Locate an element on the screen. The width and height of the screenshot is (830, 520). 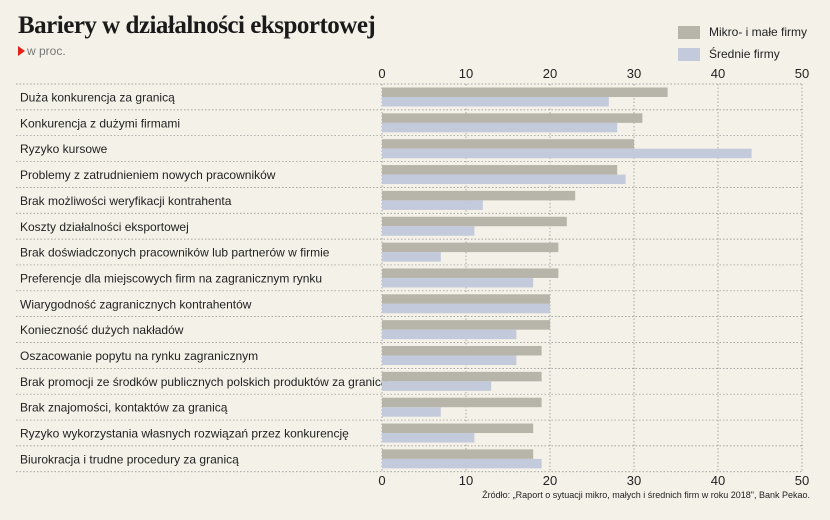
legend-item-micro-small: Mikro- i małe firmy is located at coordinates (742, 32).